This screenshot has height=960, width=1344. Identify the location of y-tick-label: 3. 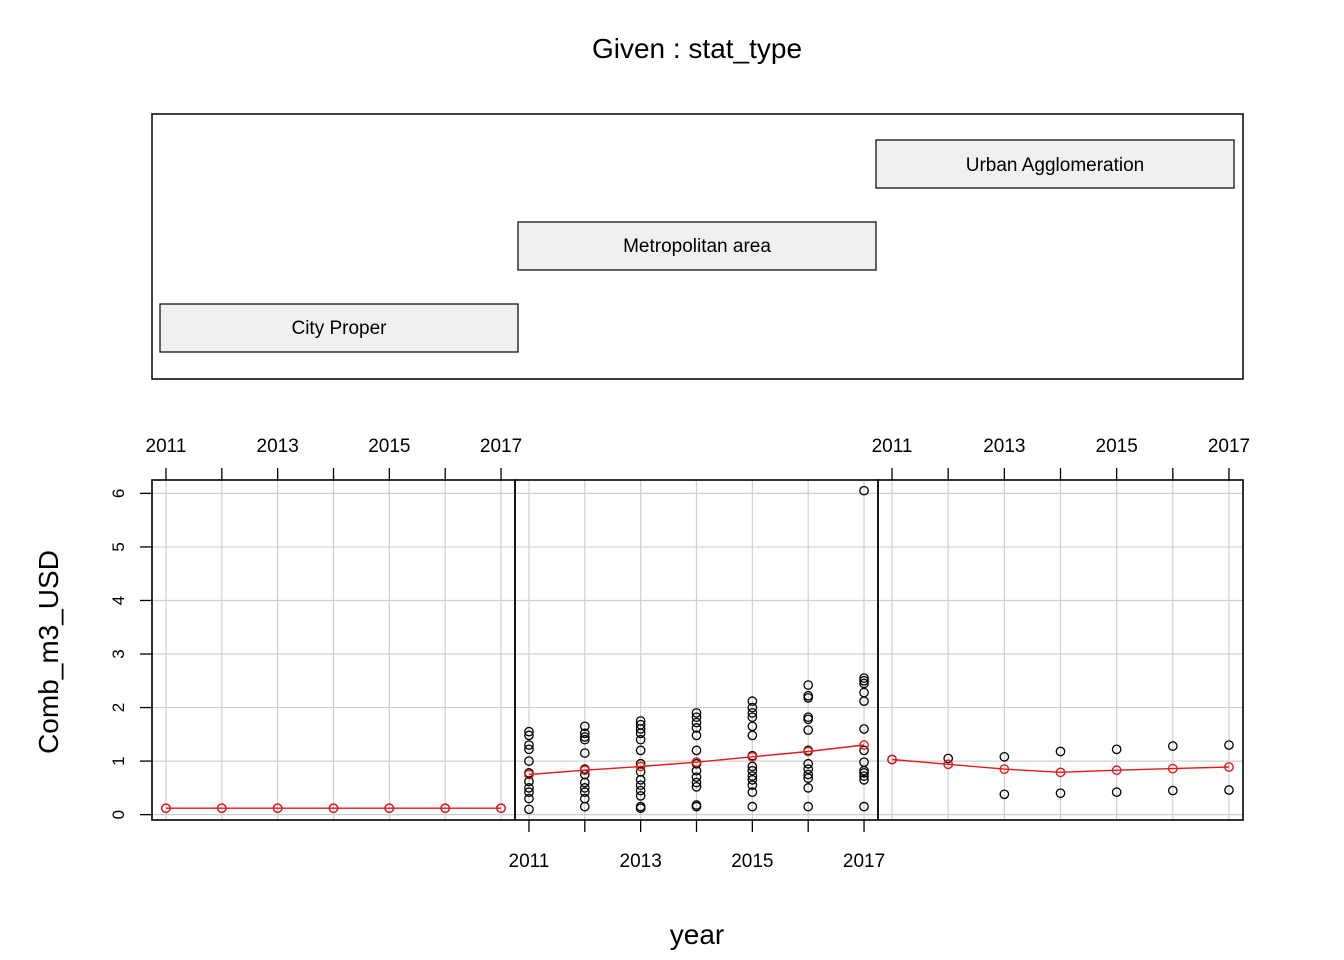
(118, 653).